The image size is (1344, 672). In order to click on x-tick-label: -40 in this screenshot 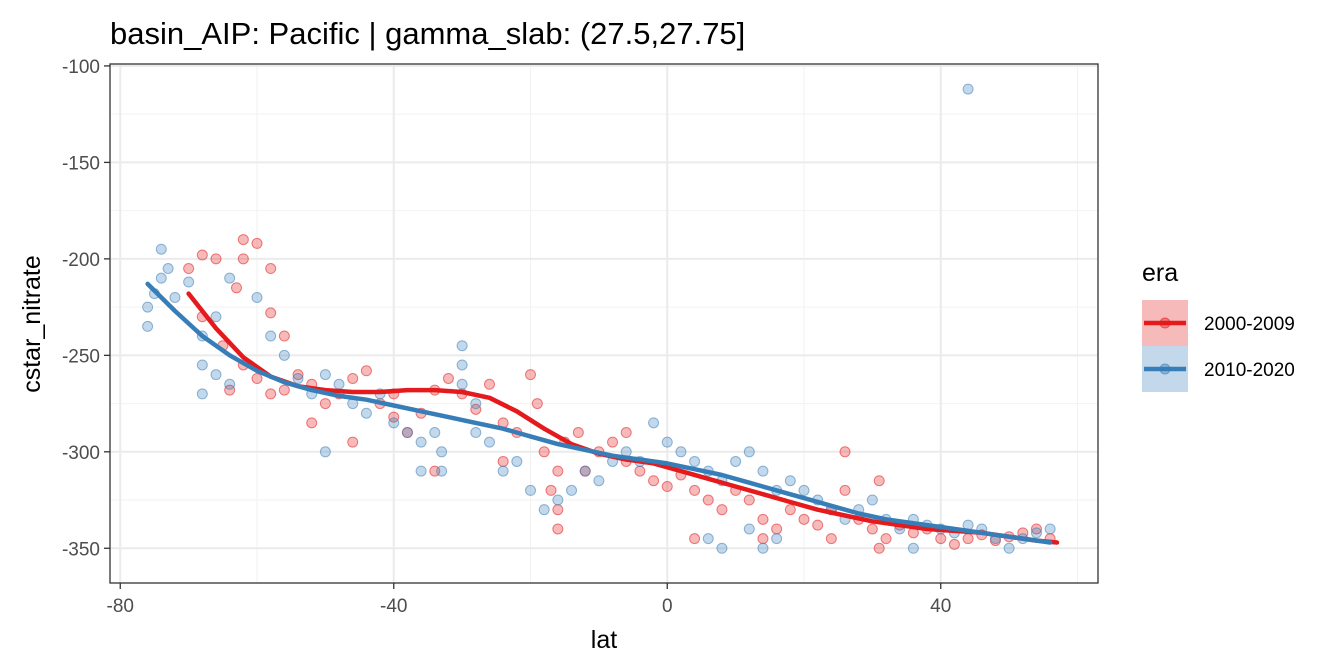, I will do `click(393, 606)`.